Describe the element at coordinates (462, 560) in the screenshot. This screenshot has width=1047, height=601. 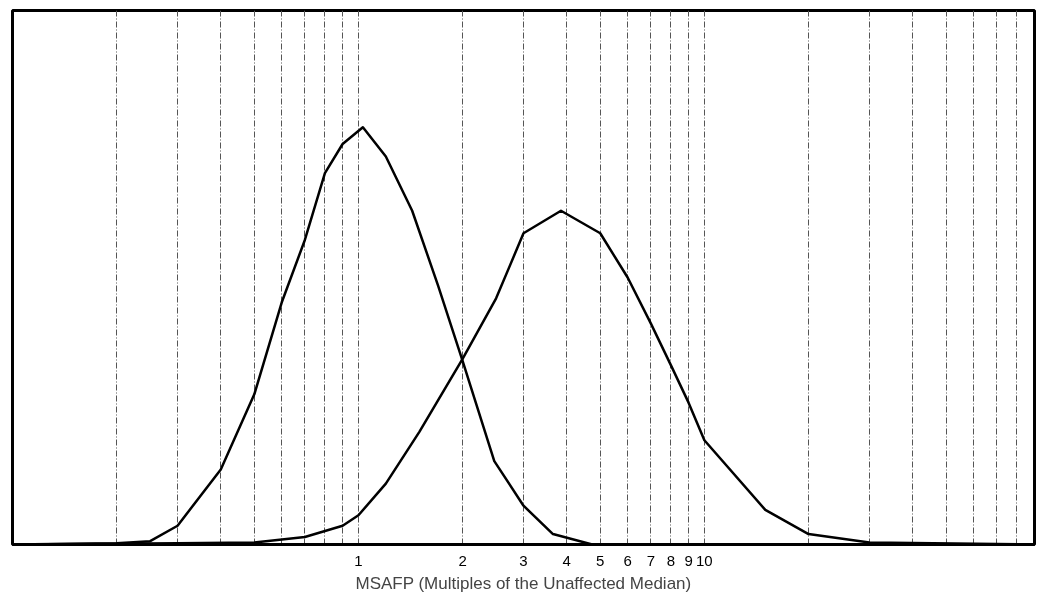
I see `x-tick-label: 2` at that location.